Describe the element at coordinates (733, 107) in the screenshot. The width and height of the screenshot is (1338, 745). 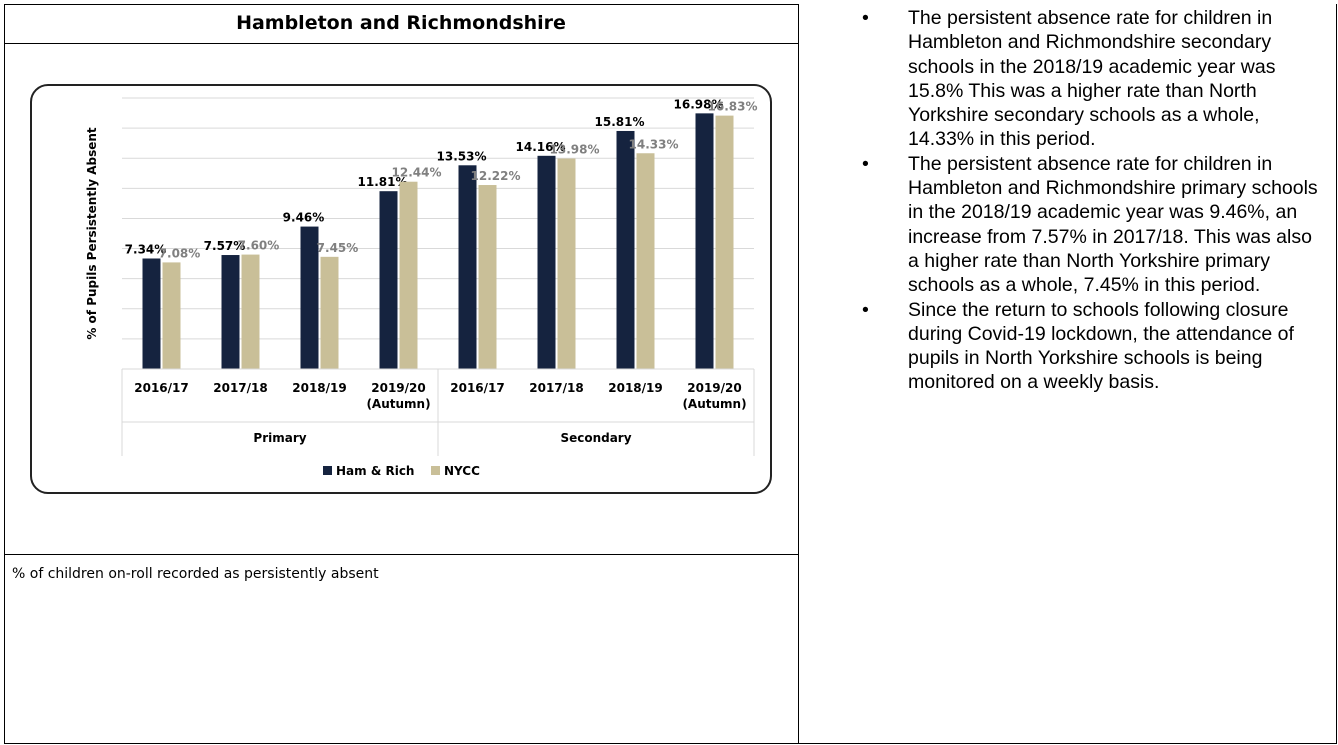
I see `data-label: 16.83%` at that location.